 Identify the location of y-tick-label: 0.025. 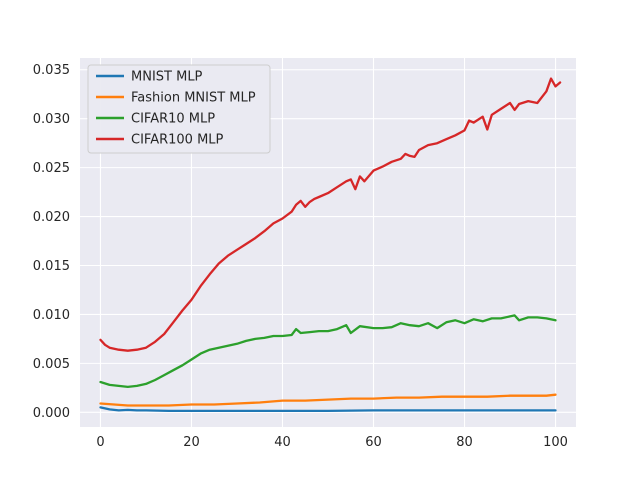
(51, 168).